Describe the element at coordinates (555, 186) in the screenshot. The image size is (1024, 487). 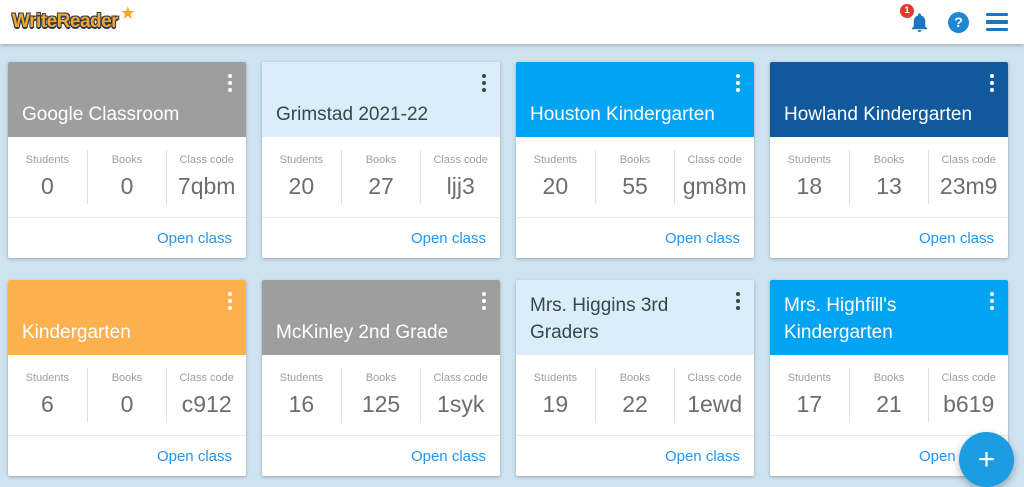
I see `students-count: 20` at that location.